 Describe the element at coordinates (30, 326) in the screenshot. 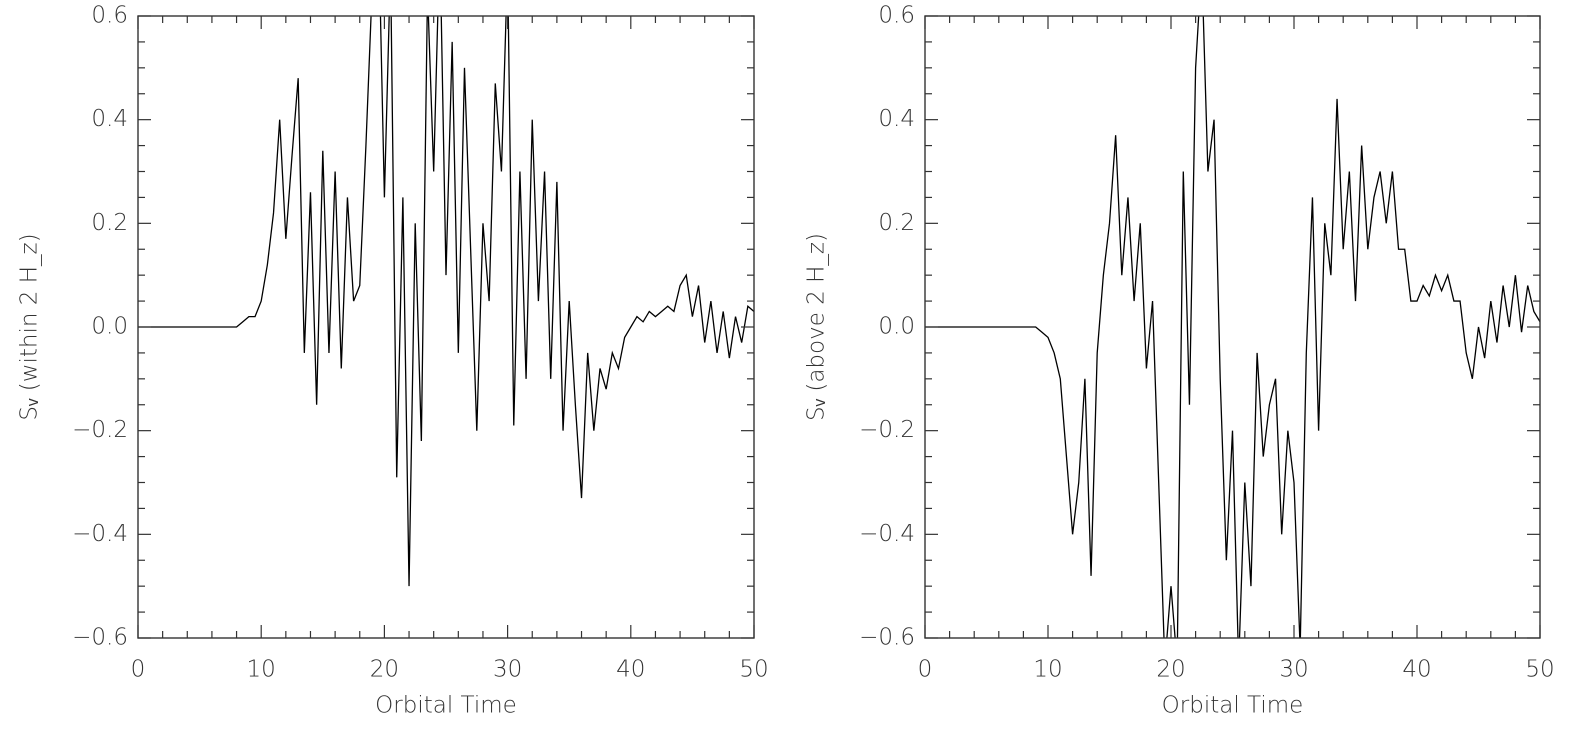

I see `y-axis-label: Sᵥ (within 2 H_z)` at that location.